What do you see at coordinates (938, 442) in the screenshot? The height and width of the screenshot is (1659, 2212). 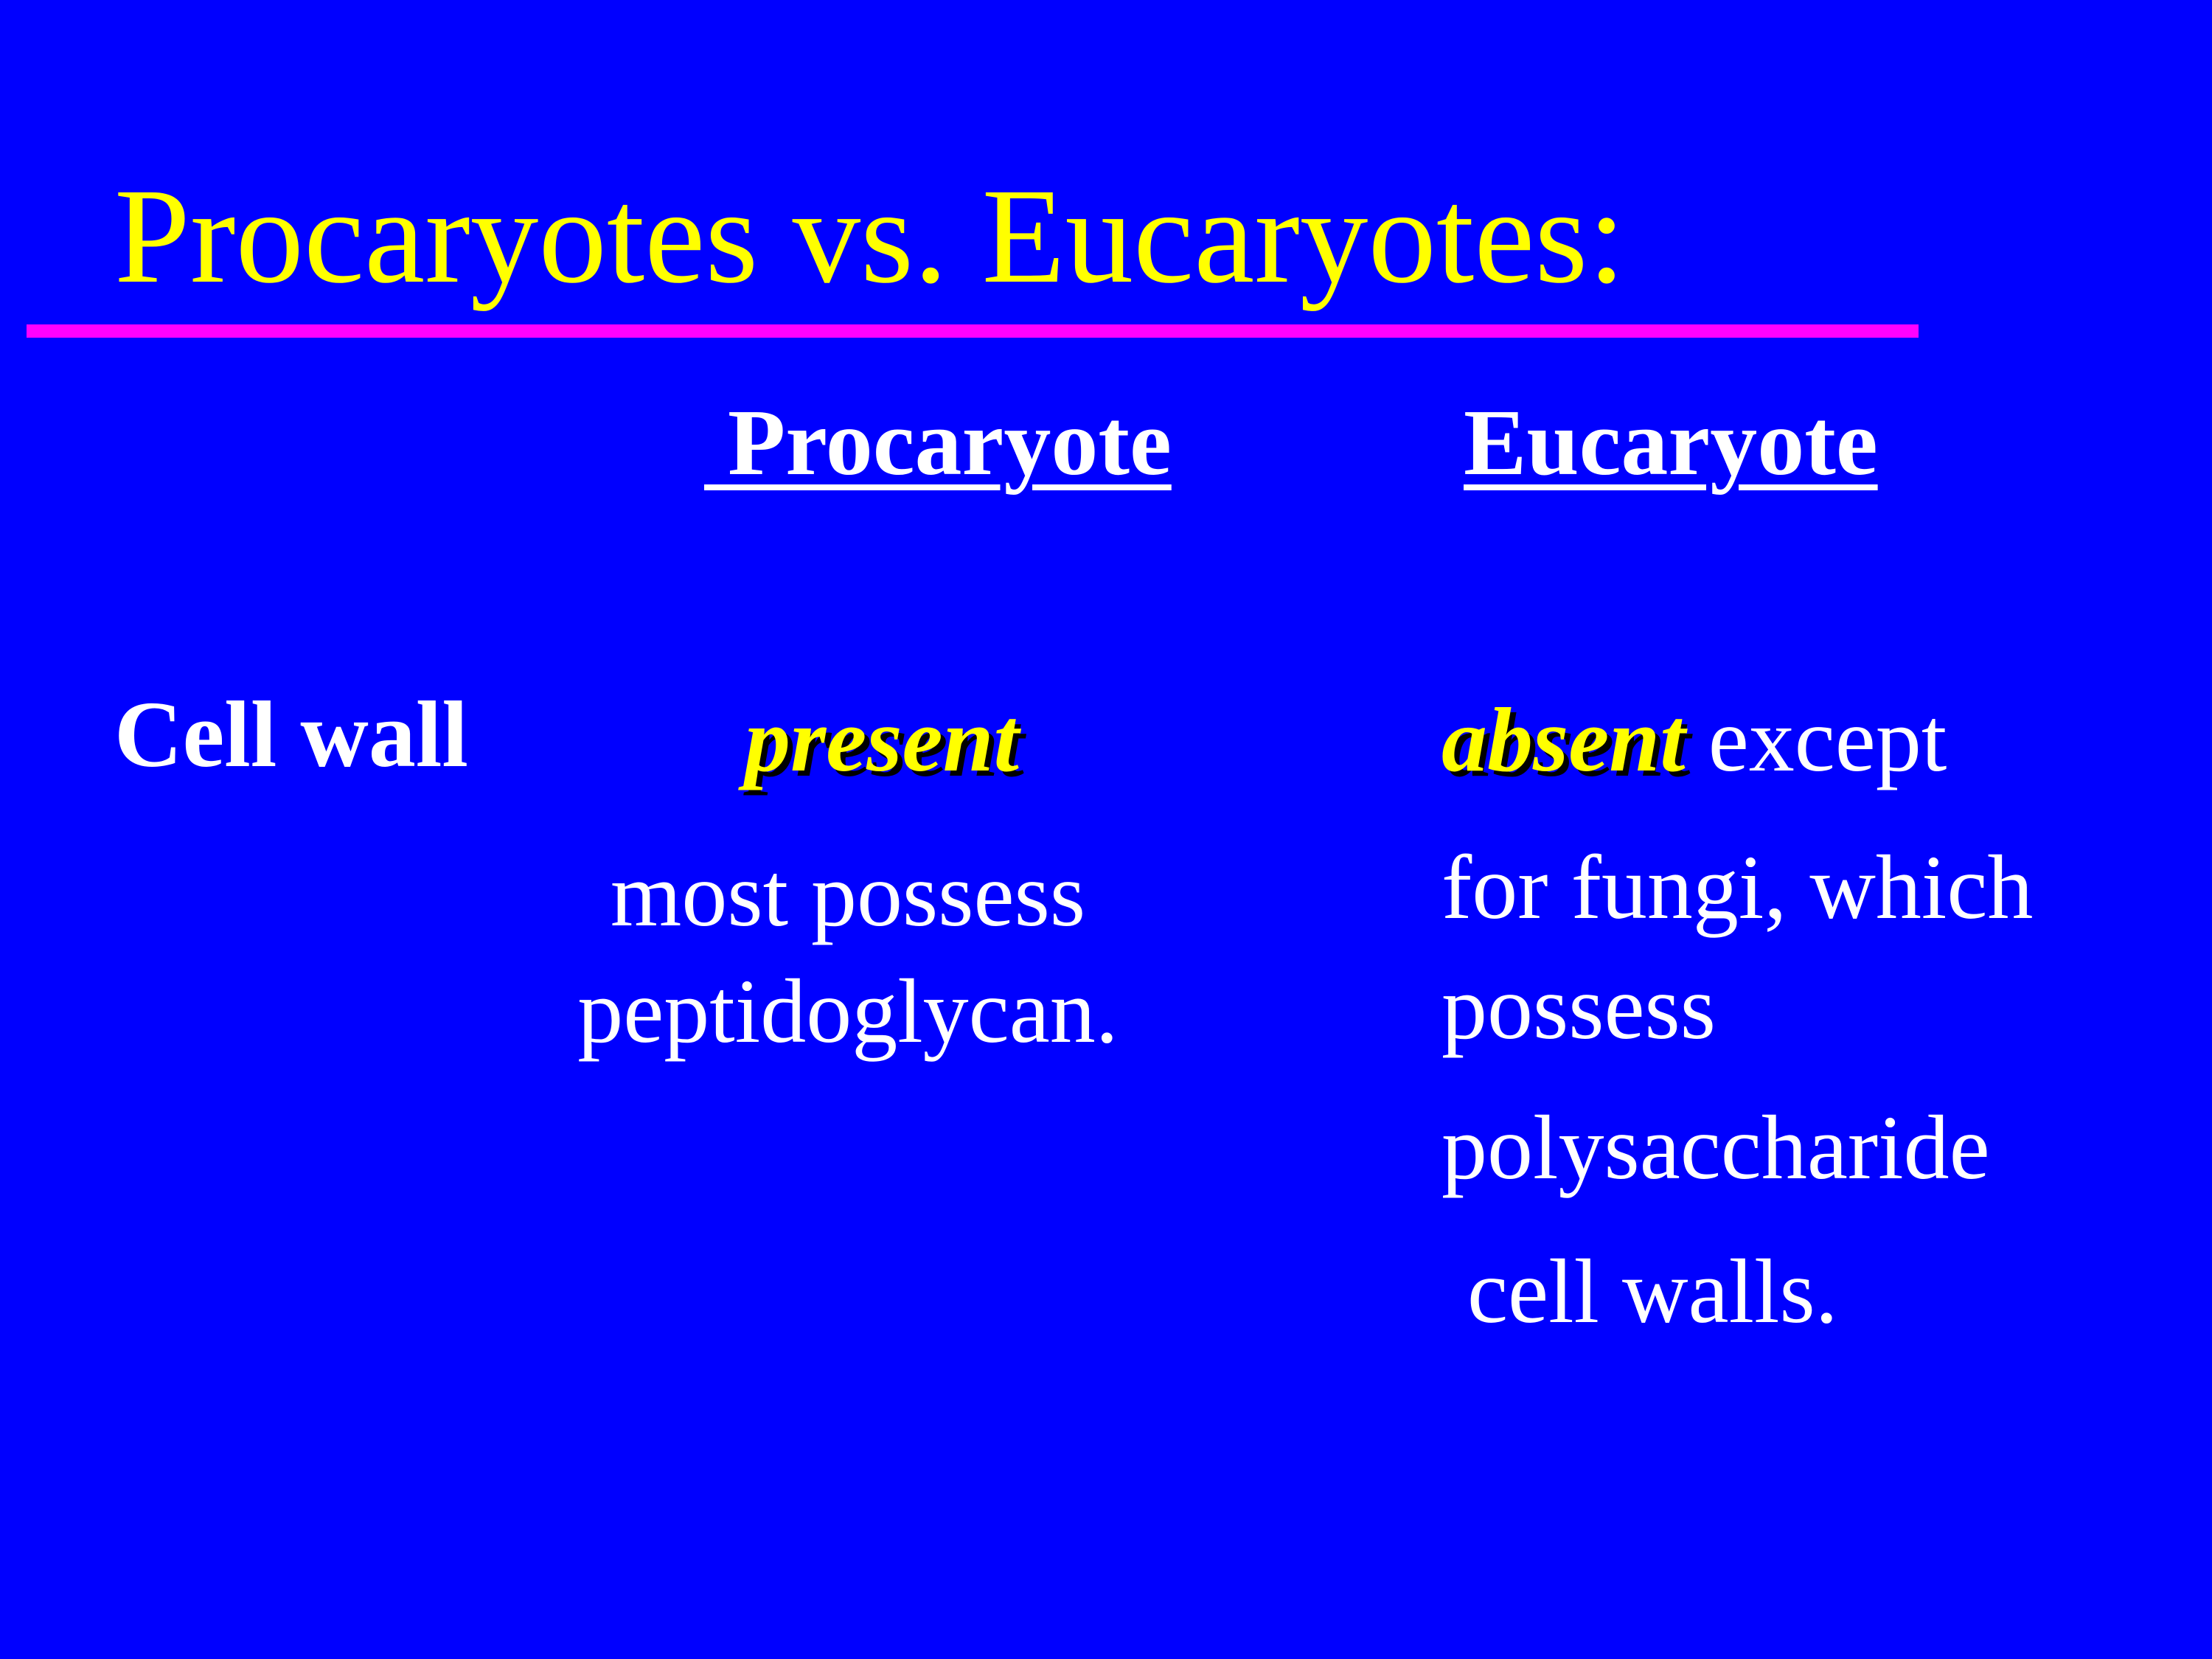 I see `column-header-procaryote: Procaryote` at bounding box center [938, 442].